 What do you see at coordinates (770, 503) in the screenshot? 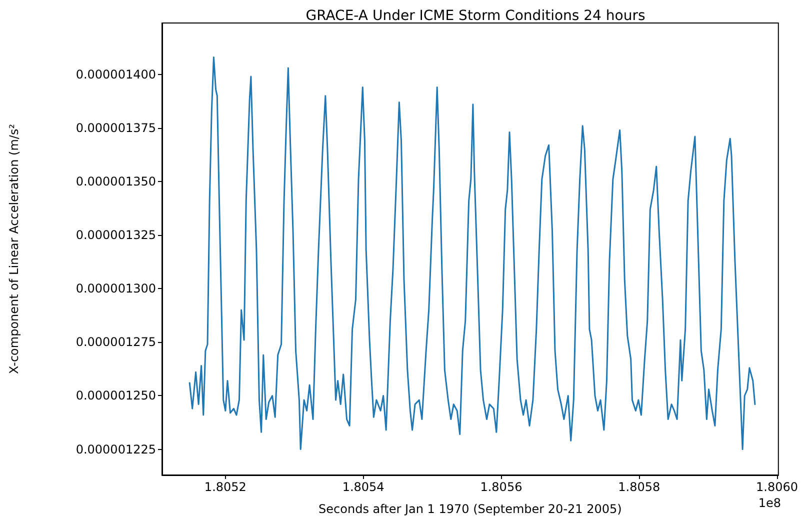
I see `text: 1e8` at bounding box center [770, 503].